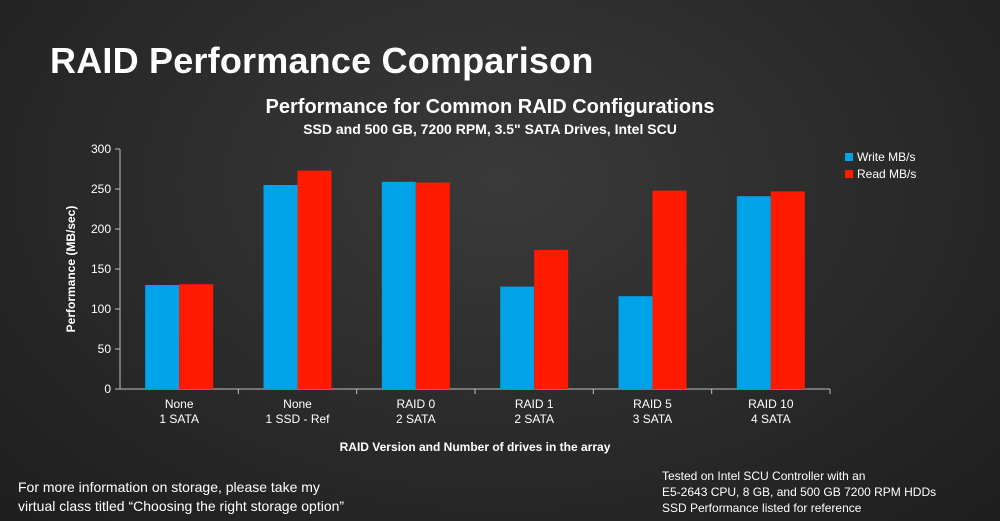  I want to click on y-tick-label: 250, so click(101, 189).